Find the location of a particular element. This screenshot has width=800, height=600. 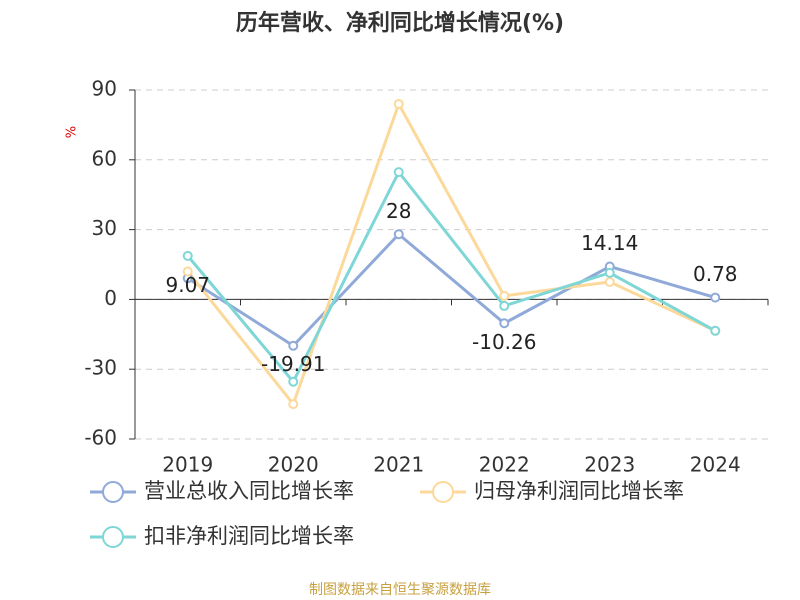

y-axis-label: % is located at coordinates (72, 132).